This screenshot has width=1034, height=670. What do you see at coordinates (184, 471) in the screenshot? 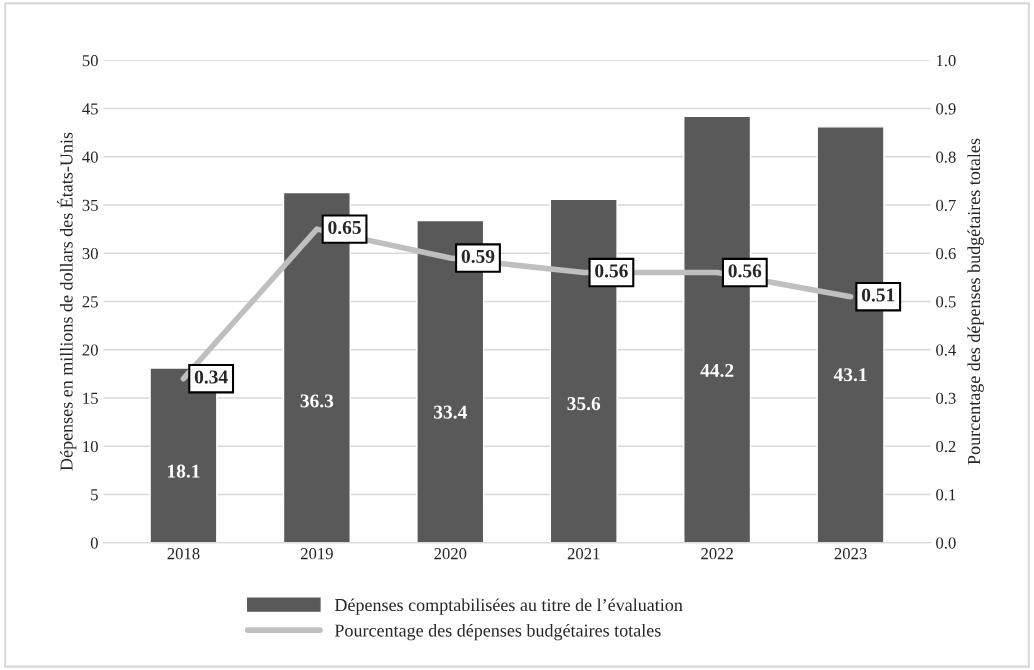
I see `data-label: 18.1` at bounding box center [184, 471].